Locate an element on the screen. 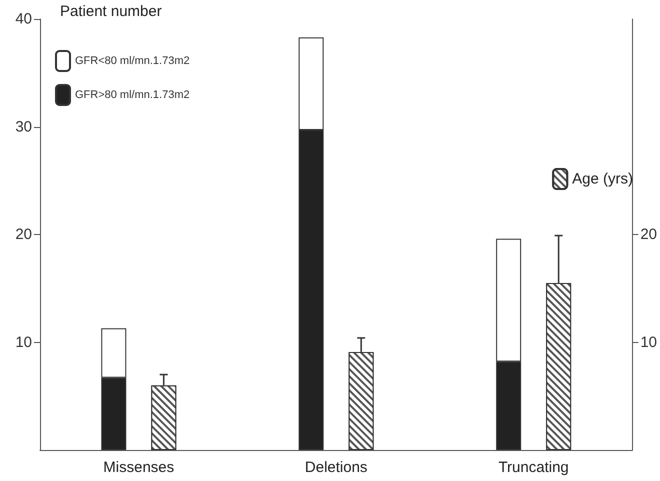  y2-tick-label: 10 is located at coordinates (649, 342).